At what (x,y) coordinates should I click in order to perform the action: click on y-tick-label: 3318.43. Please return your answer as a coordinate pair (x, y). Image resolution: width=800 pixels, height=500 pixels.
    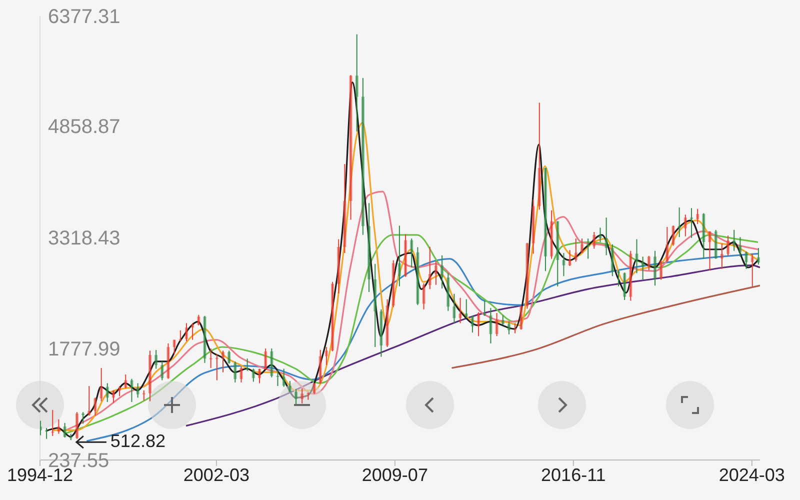
    Looking at the image, I should click on (84, 238).